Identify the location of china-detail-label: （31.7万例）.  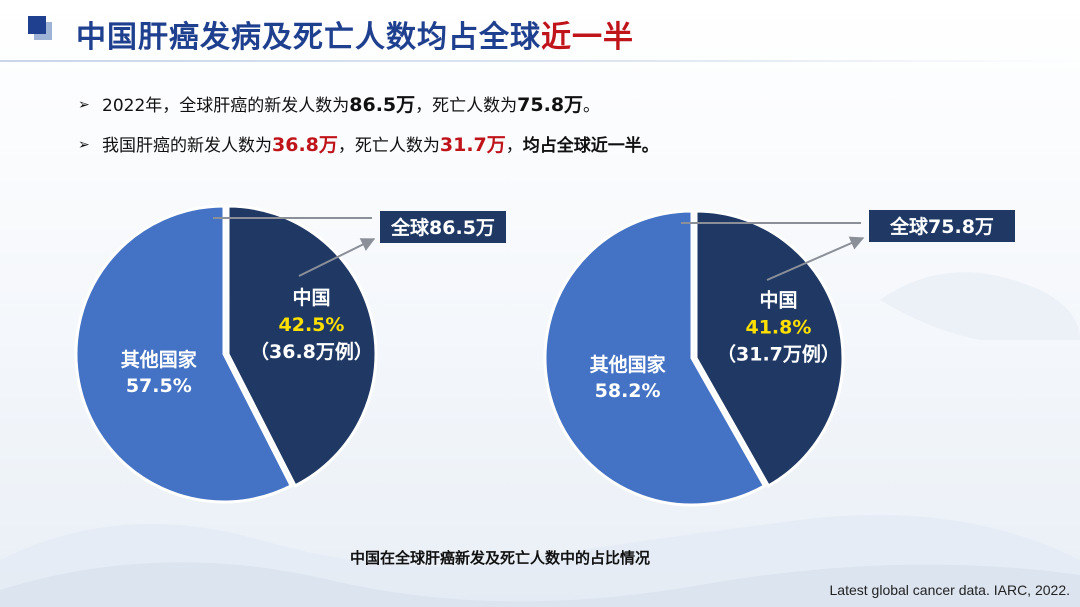
(778, 353).